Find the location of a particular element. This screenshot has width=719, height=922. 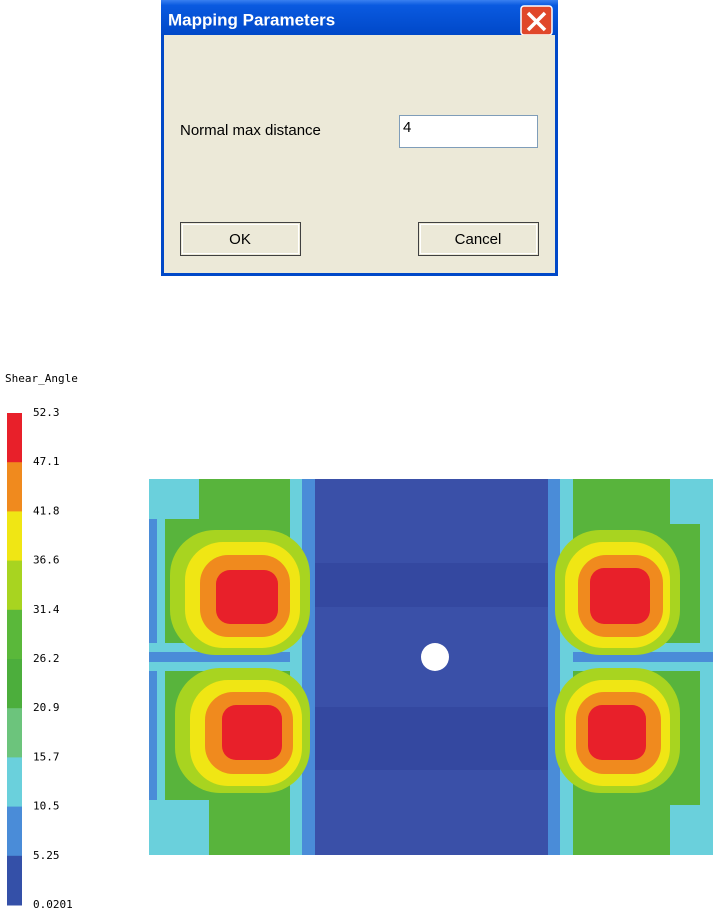

legend-label: 20.9 is located at coordinates (46, 707).